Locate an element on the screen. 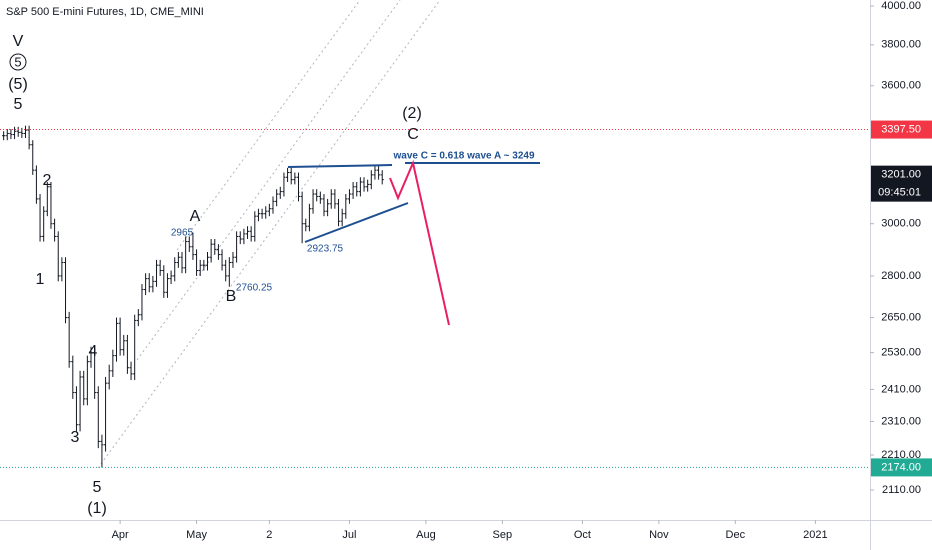 The width and height of the screenshot is (932, 550). y-tick-label: 3800.00 is located at coordinates (901, 45).